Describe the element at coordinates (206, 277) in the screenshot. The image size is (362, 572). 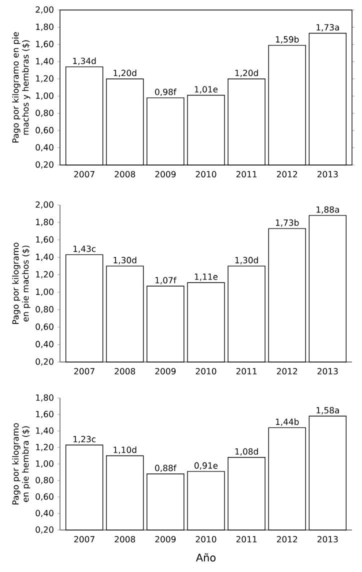
I see `data-label: 1,11e` at that location.